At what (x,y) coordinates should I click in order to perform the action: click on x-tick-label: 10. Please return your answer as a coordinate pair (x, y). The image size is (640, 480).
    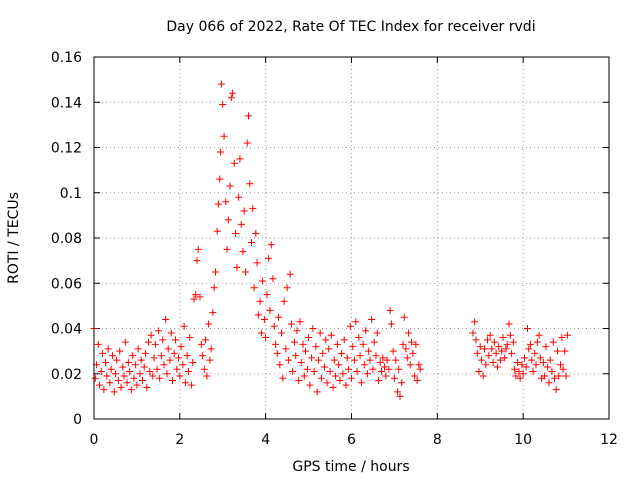
    Looking at the image, I should click on (523, 440).